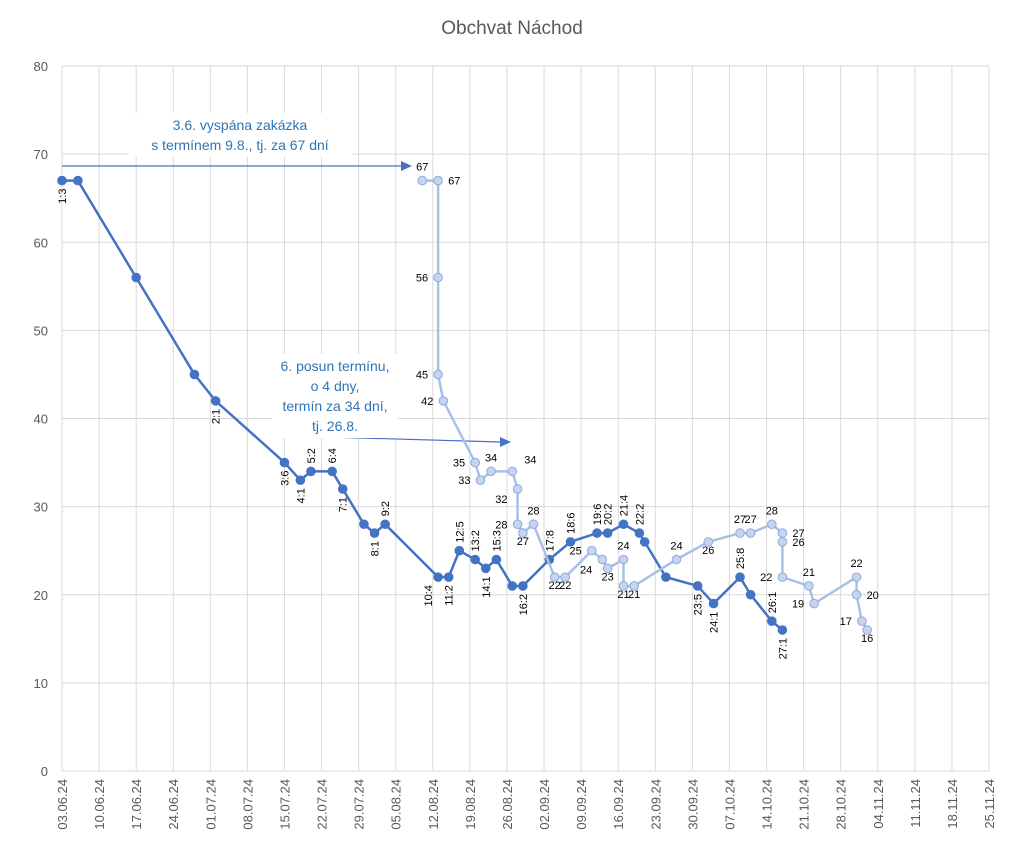 Image resolution: width=1024 pixels, height=854 pixels. I want to click on data-label: 19, so click(798, 605).